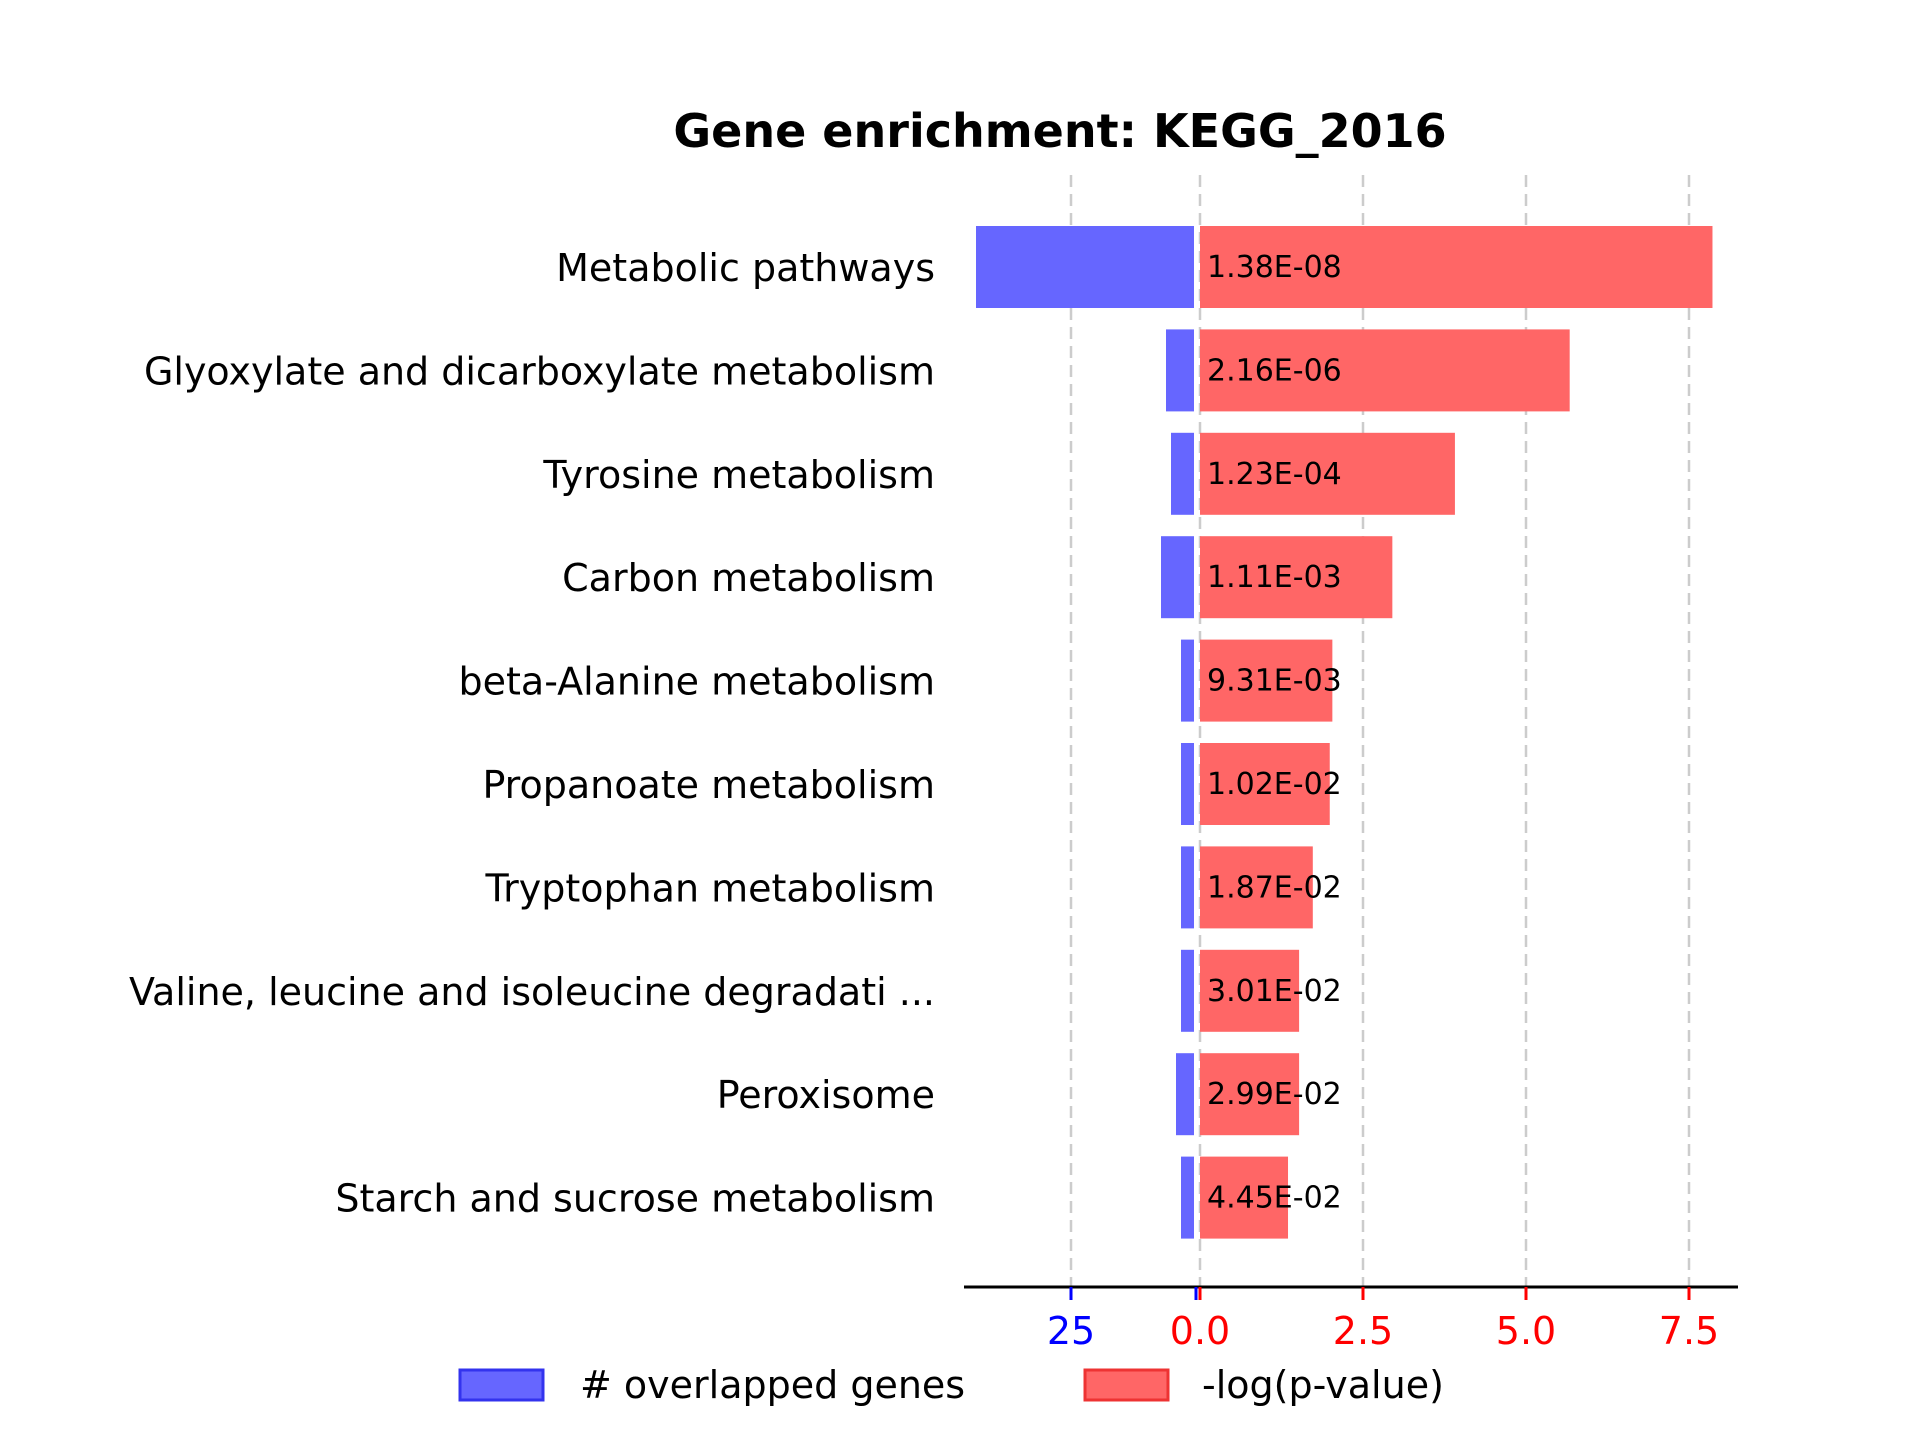  Describe the element at coordinates (1363, 1331) in the screenshot. I see `tick-label-right-1: 2.5` at that location.